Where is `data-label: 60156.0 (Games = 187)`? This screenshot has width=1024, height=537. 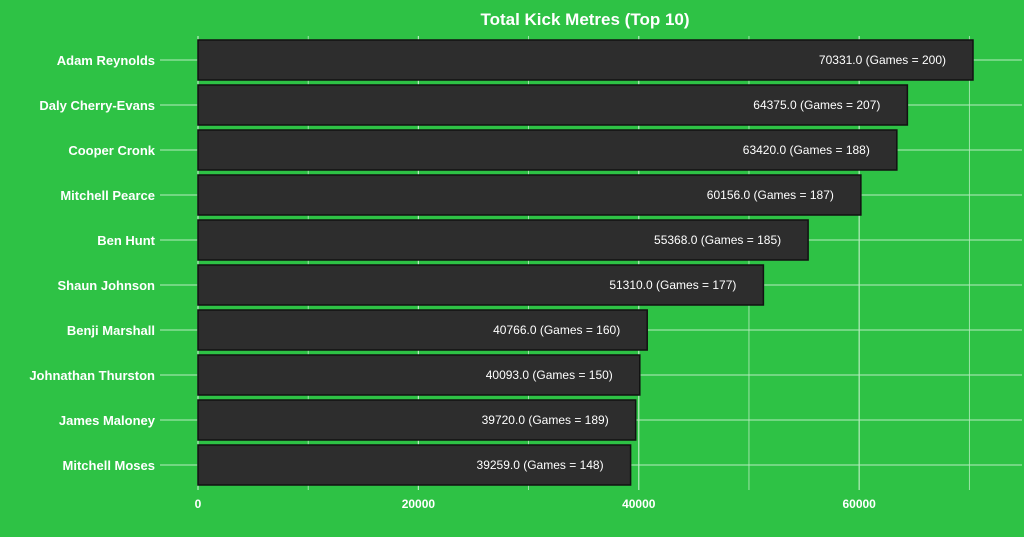 data-label: 60156.0 (Games = 187) is located at coordinates (770, 195).